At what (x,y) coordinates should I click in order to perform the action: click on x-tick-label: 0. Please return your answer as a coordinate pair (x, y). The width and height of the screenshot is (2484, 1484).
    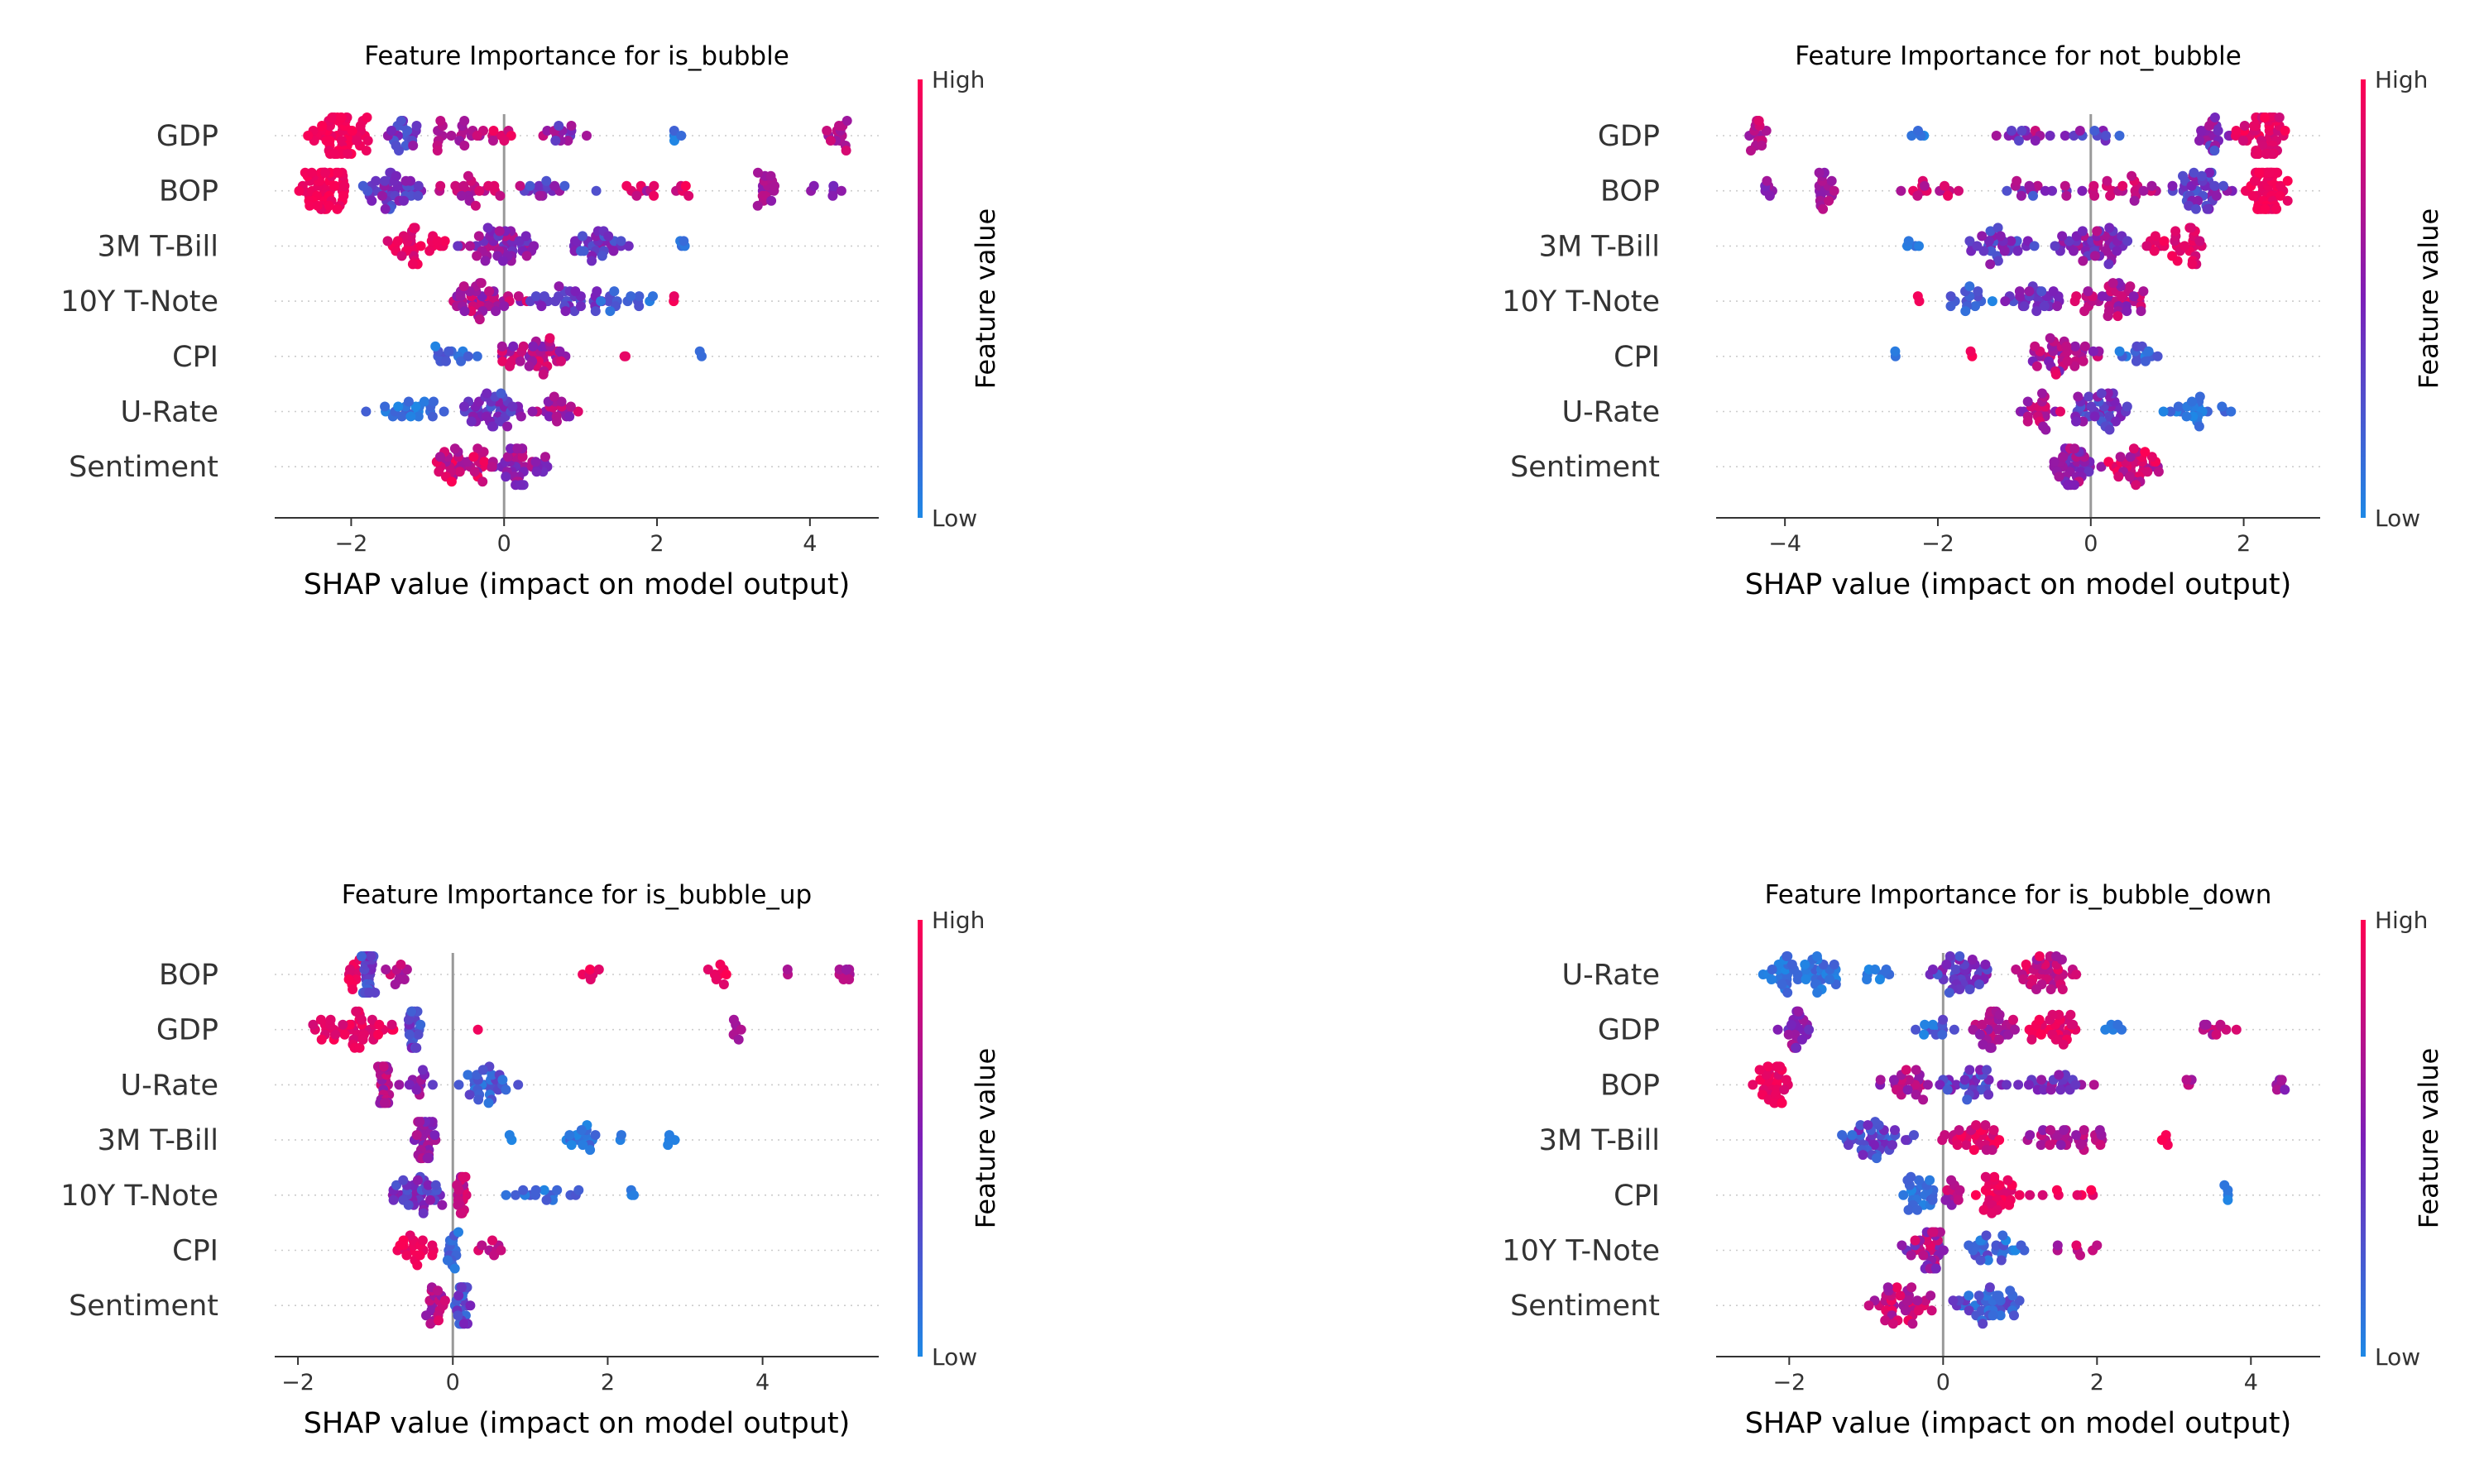
    Looking at the image, I should click on (2091, 544).